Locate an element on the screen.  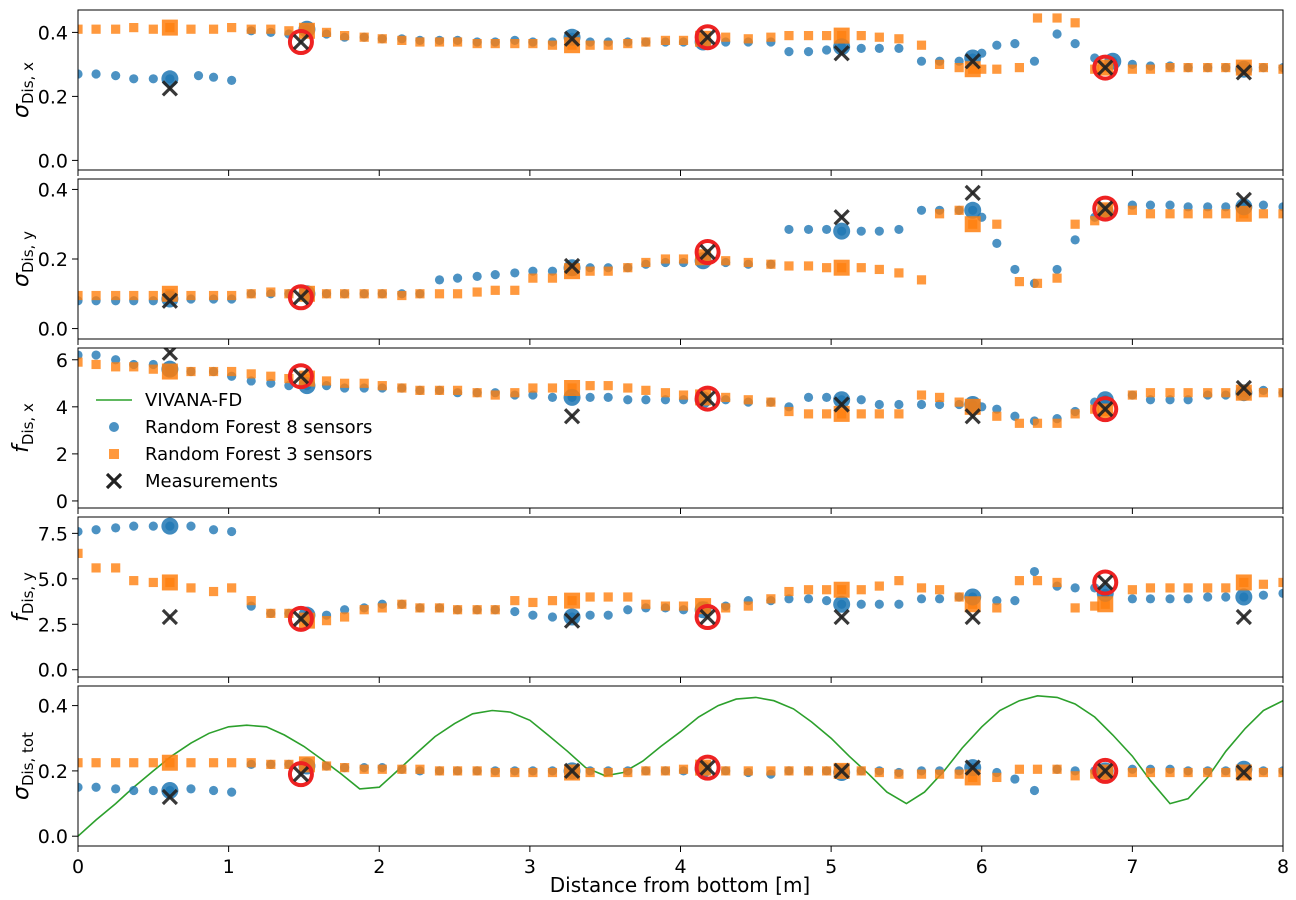
y-tick-label: 0.2 is located at coordinates (53, 260).